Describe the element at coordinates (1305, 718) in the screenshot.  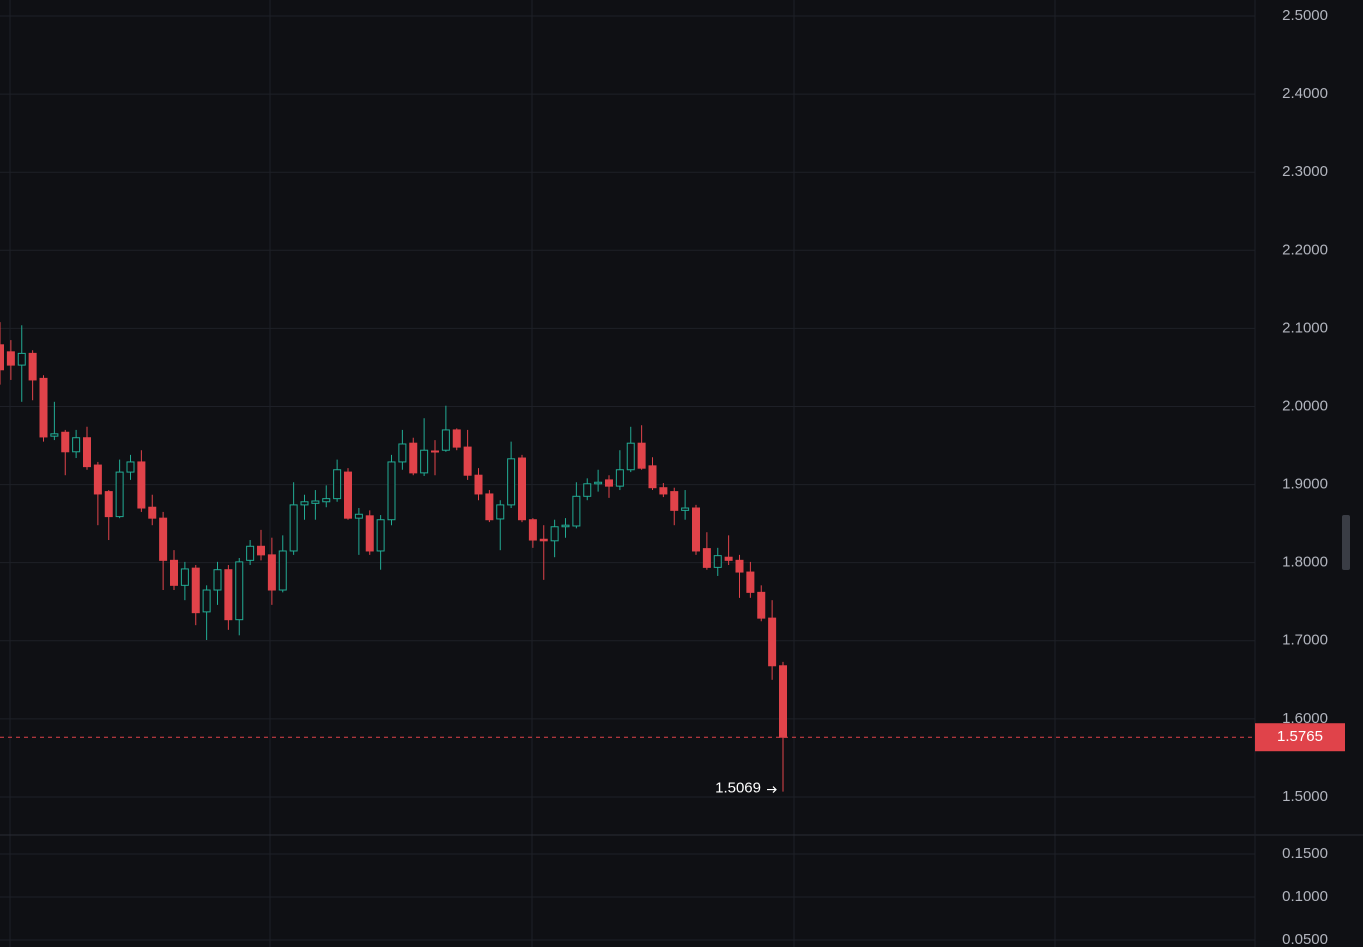
I see `y-tick-label: 1.6000` at that location.